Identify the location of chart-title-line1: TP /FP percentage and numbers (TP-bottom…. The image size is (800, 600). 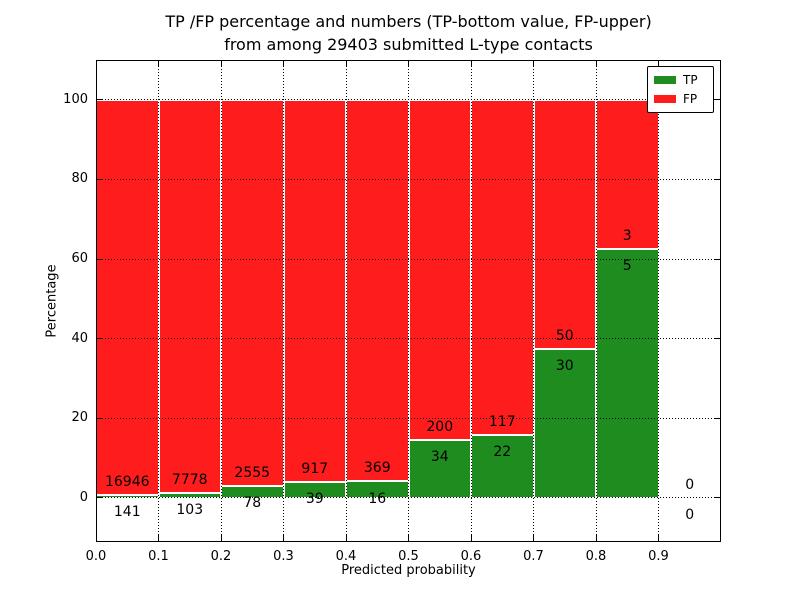
(408, 21).